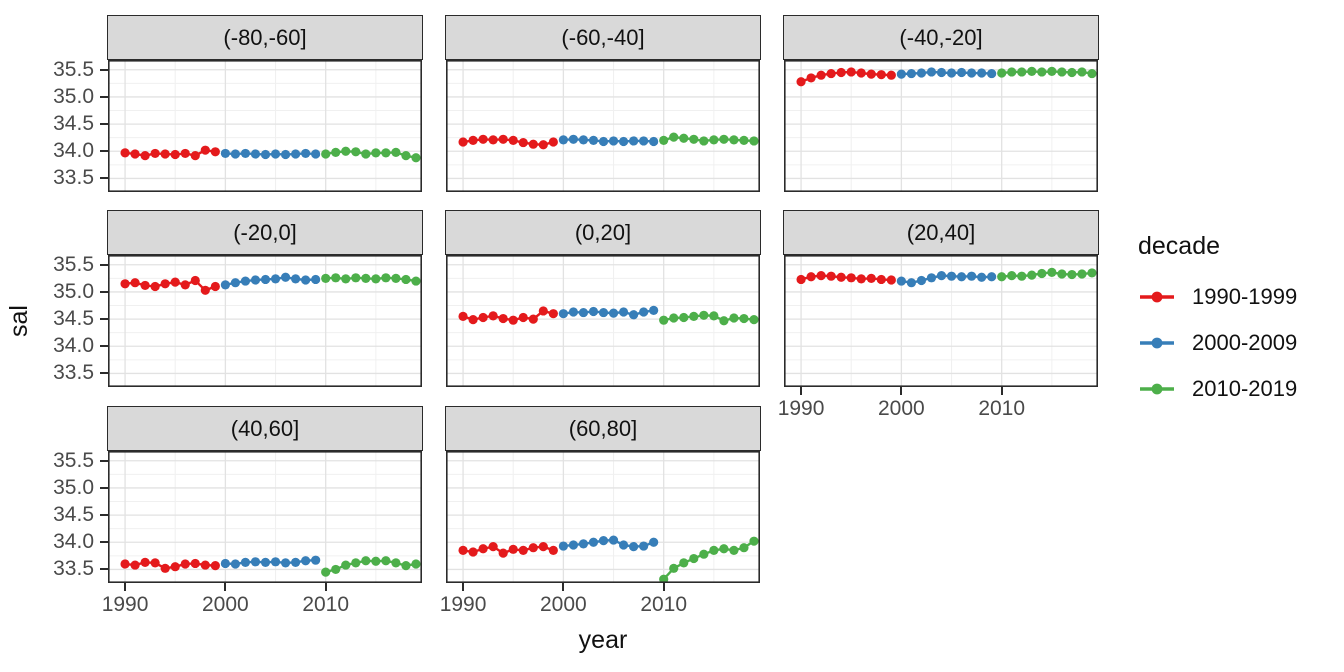 Image resolution: width=1344 pixels, height=672 pixels. What do you see at coordinates (1179, 246) in the screenshot?
I see `legend-title: decade` at bounding box center [1179, 246].